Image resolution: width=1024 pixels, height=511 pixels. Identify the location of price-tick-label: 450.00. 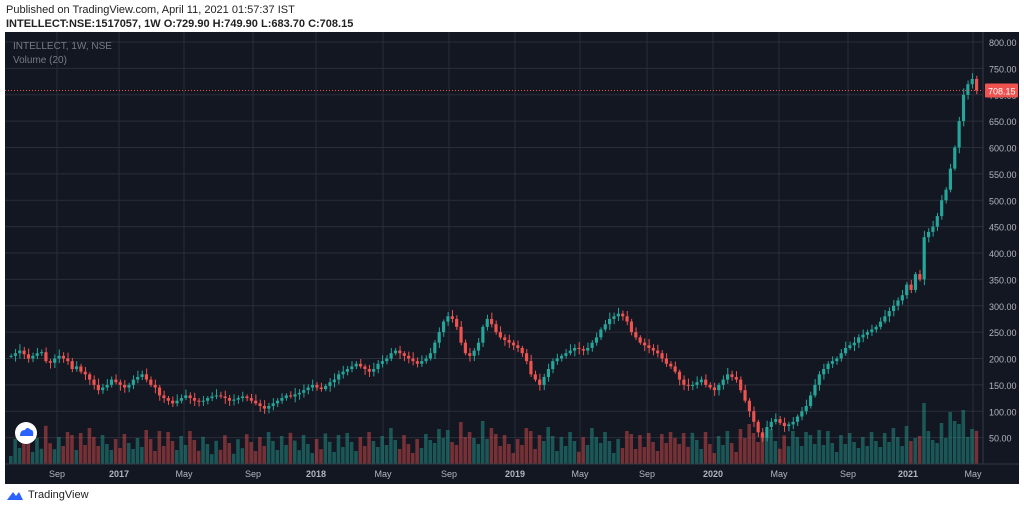
(1003, 228).